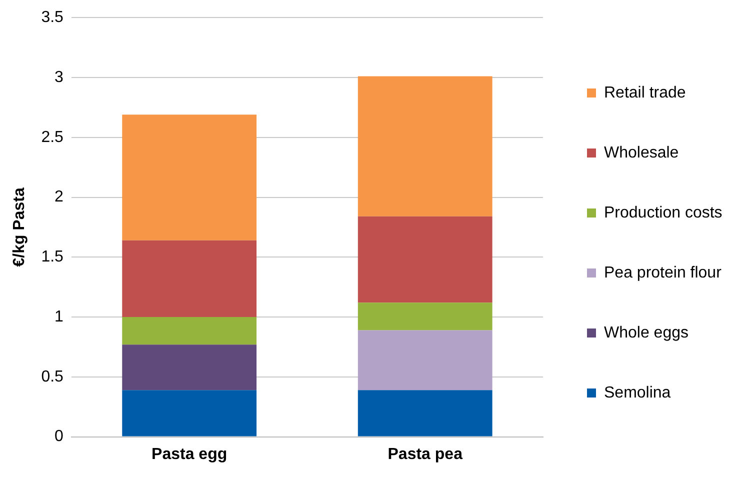 The height and width of the screenshot is (480, 732). What do you see at coordinates (19, 227) in the screenshot?
I see `y-axis-title: €/kg Pasta` at bounding box center [19, 227].